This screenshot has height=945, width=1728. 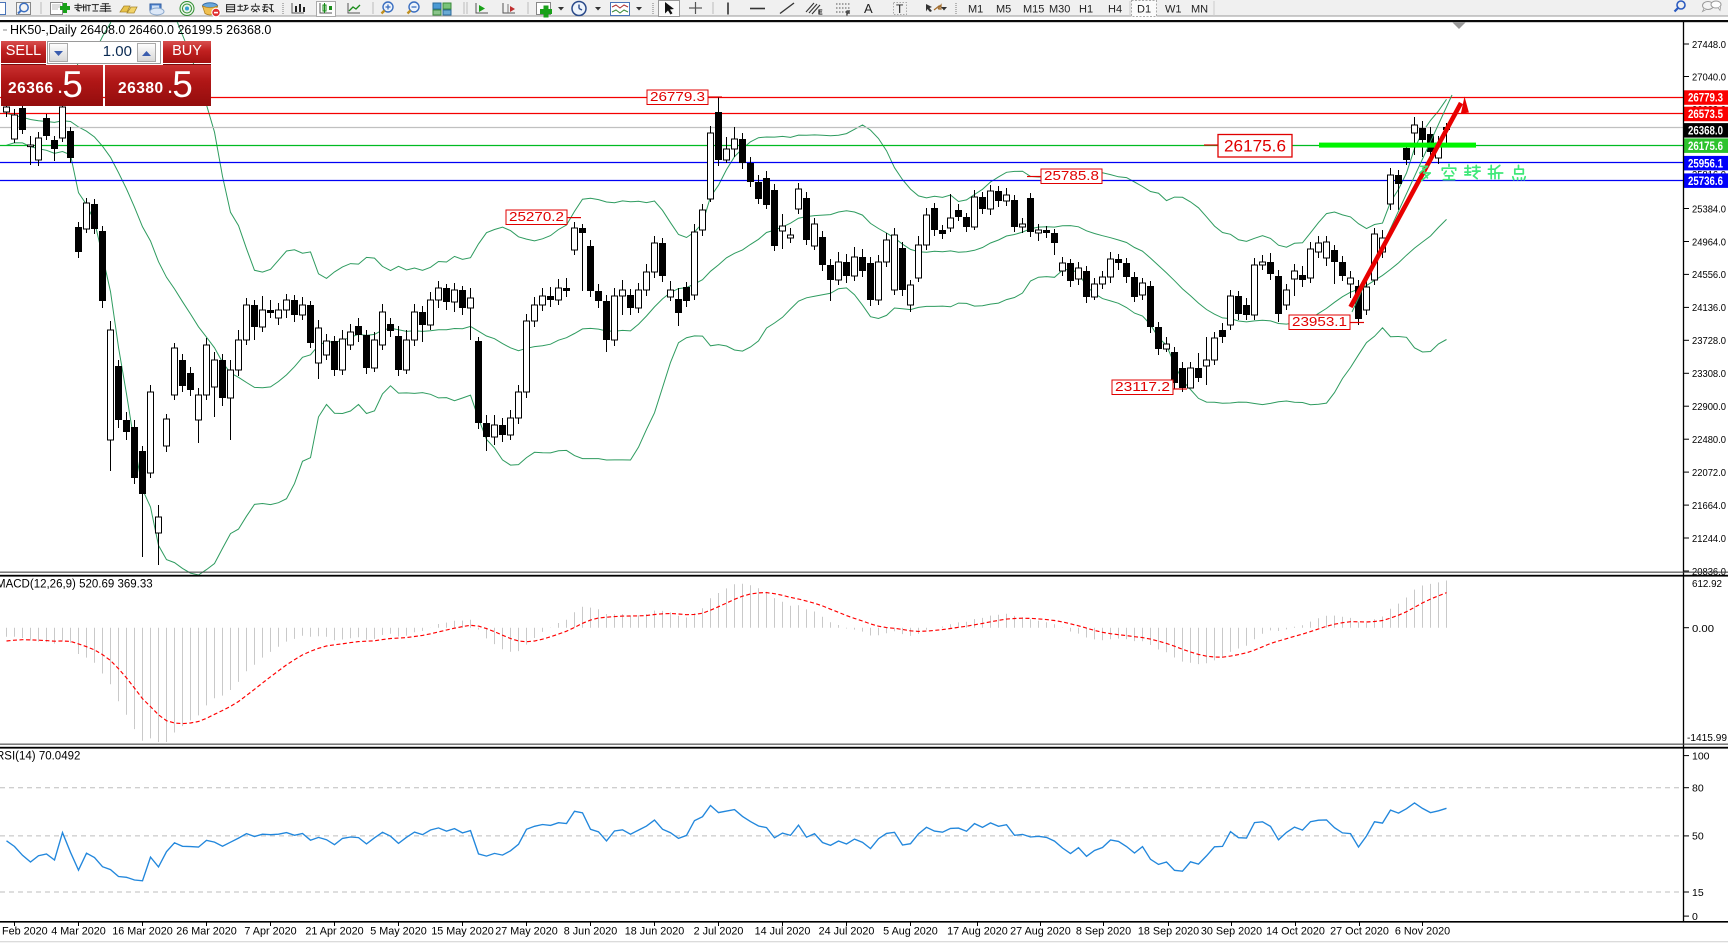 What do you see at coordinates (1033, 10) in the screenshot?
I see `svg-text: M15` at bounding box center [1033, 10].